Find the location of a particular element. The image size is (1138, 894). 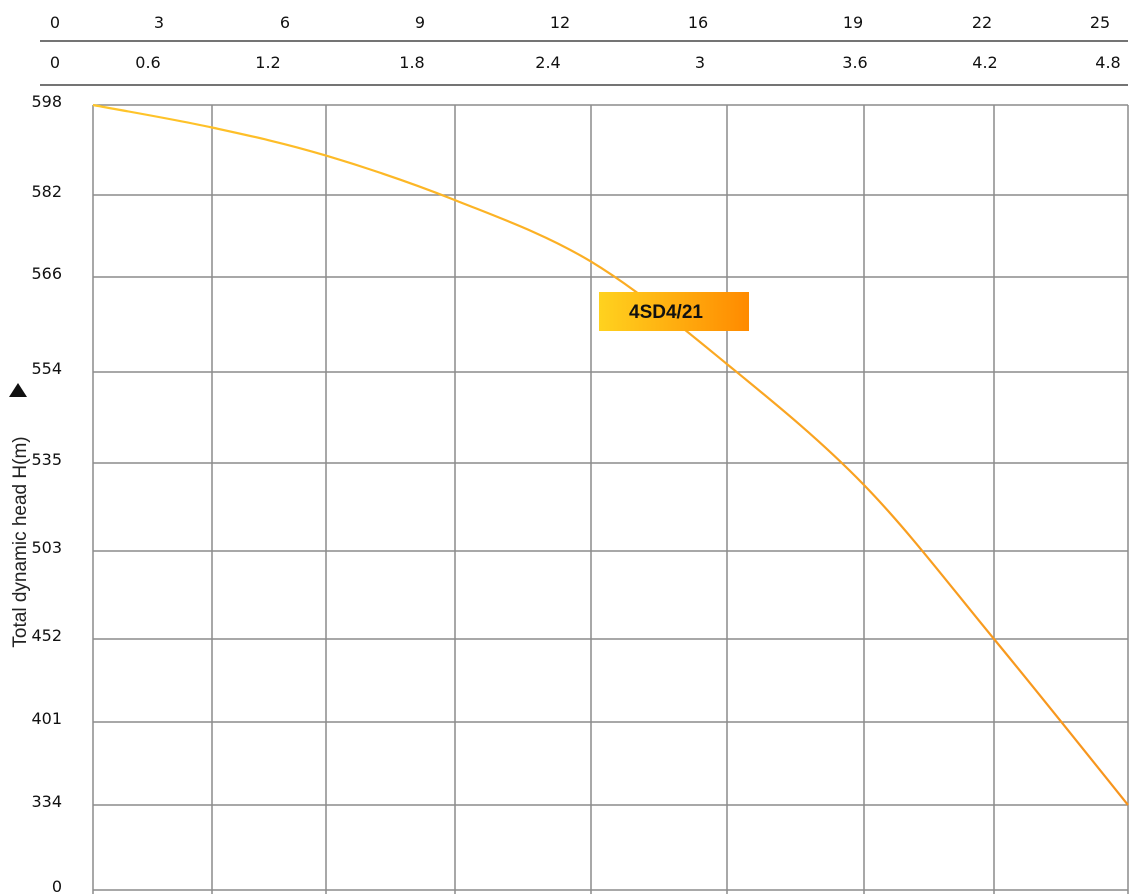

top-flow-axis: 0 3 6 9 12 16 19 22 25 is located at coordinates (584, 27).